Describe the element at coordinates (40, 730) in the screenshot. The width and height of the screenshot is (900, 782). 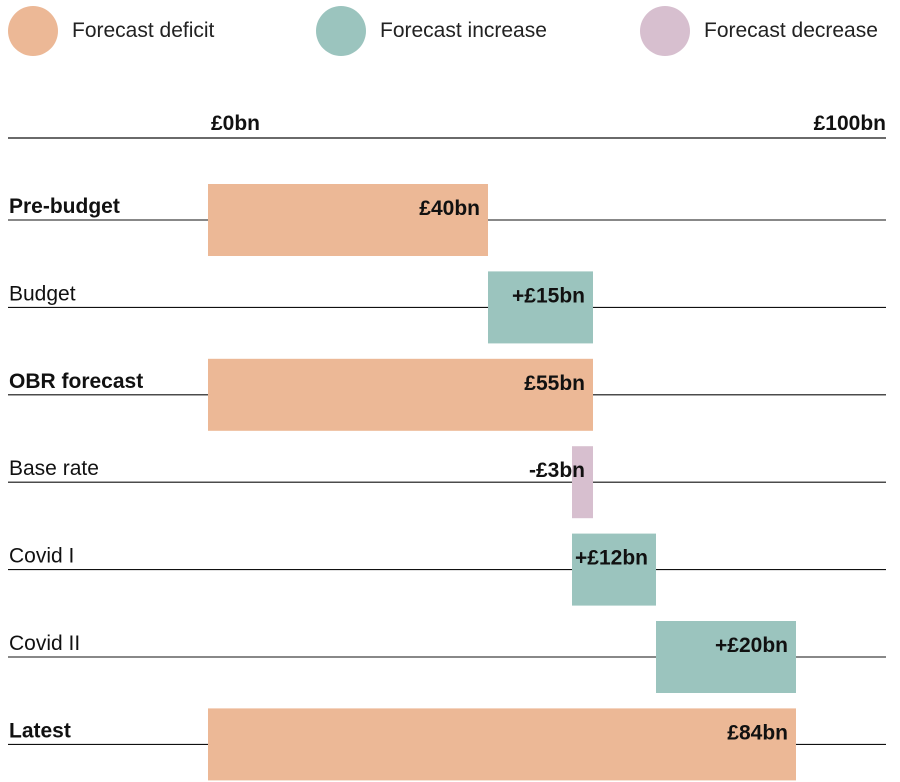
I see `row-label-latest: Latest` at that location.